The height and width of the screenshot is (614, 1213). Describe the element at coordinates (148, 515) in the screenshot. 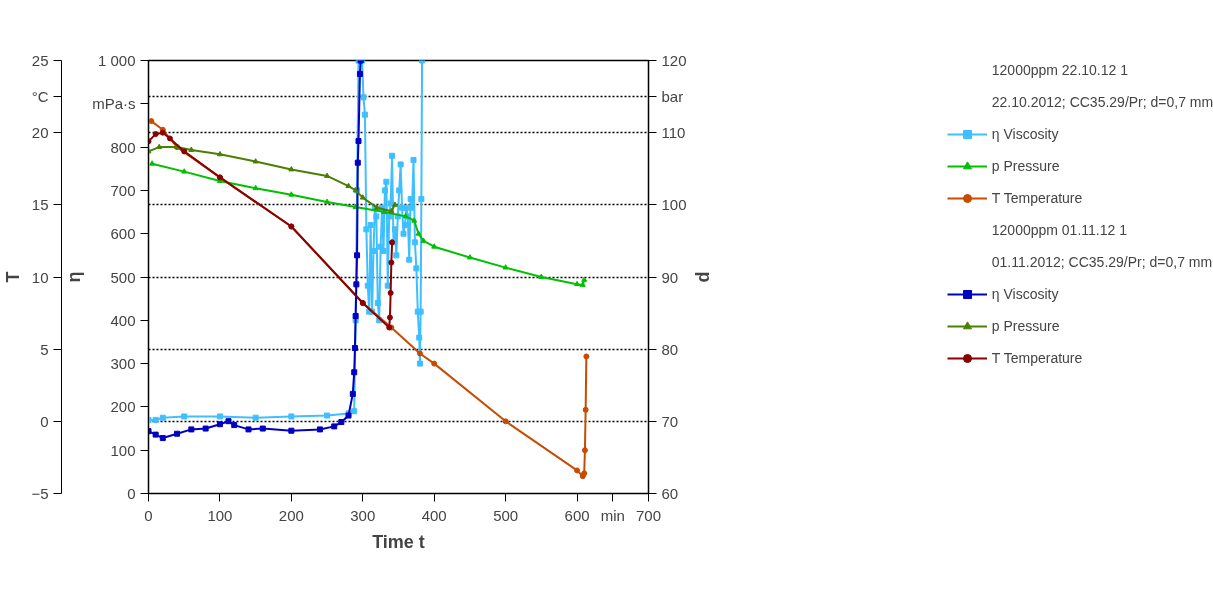

I see `x-tick-label: 0` at that location.